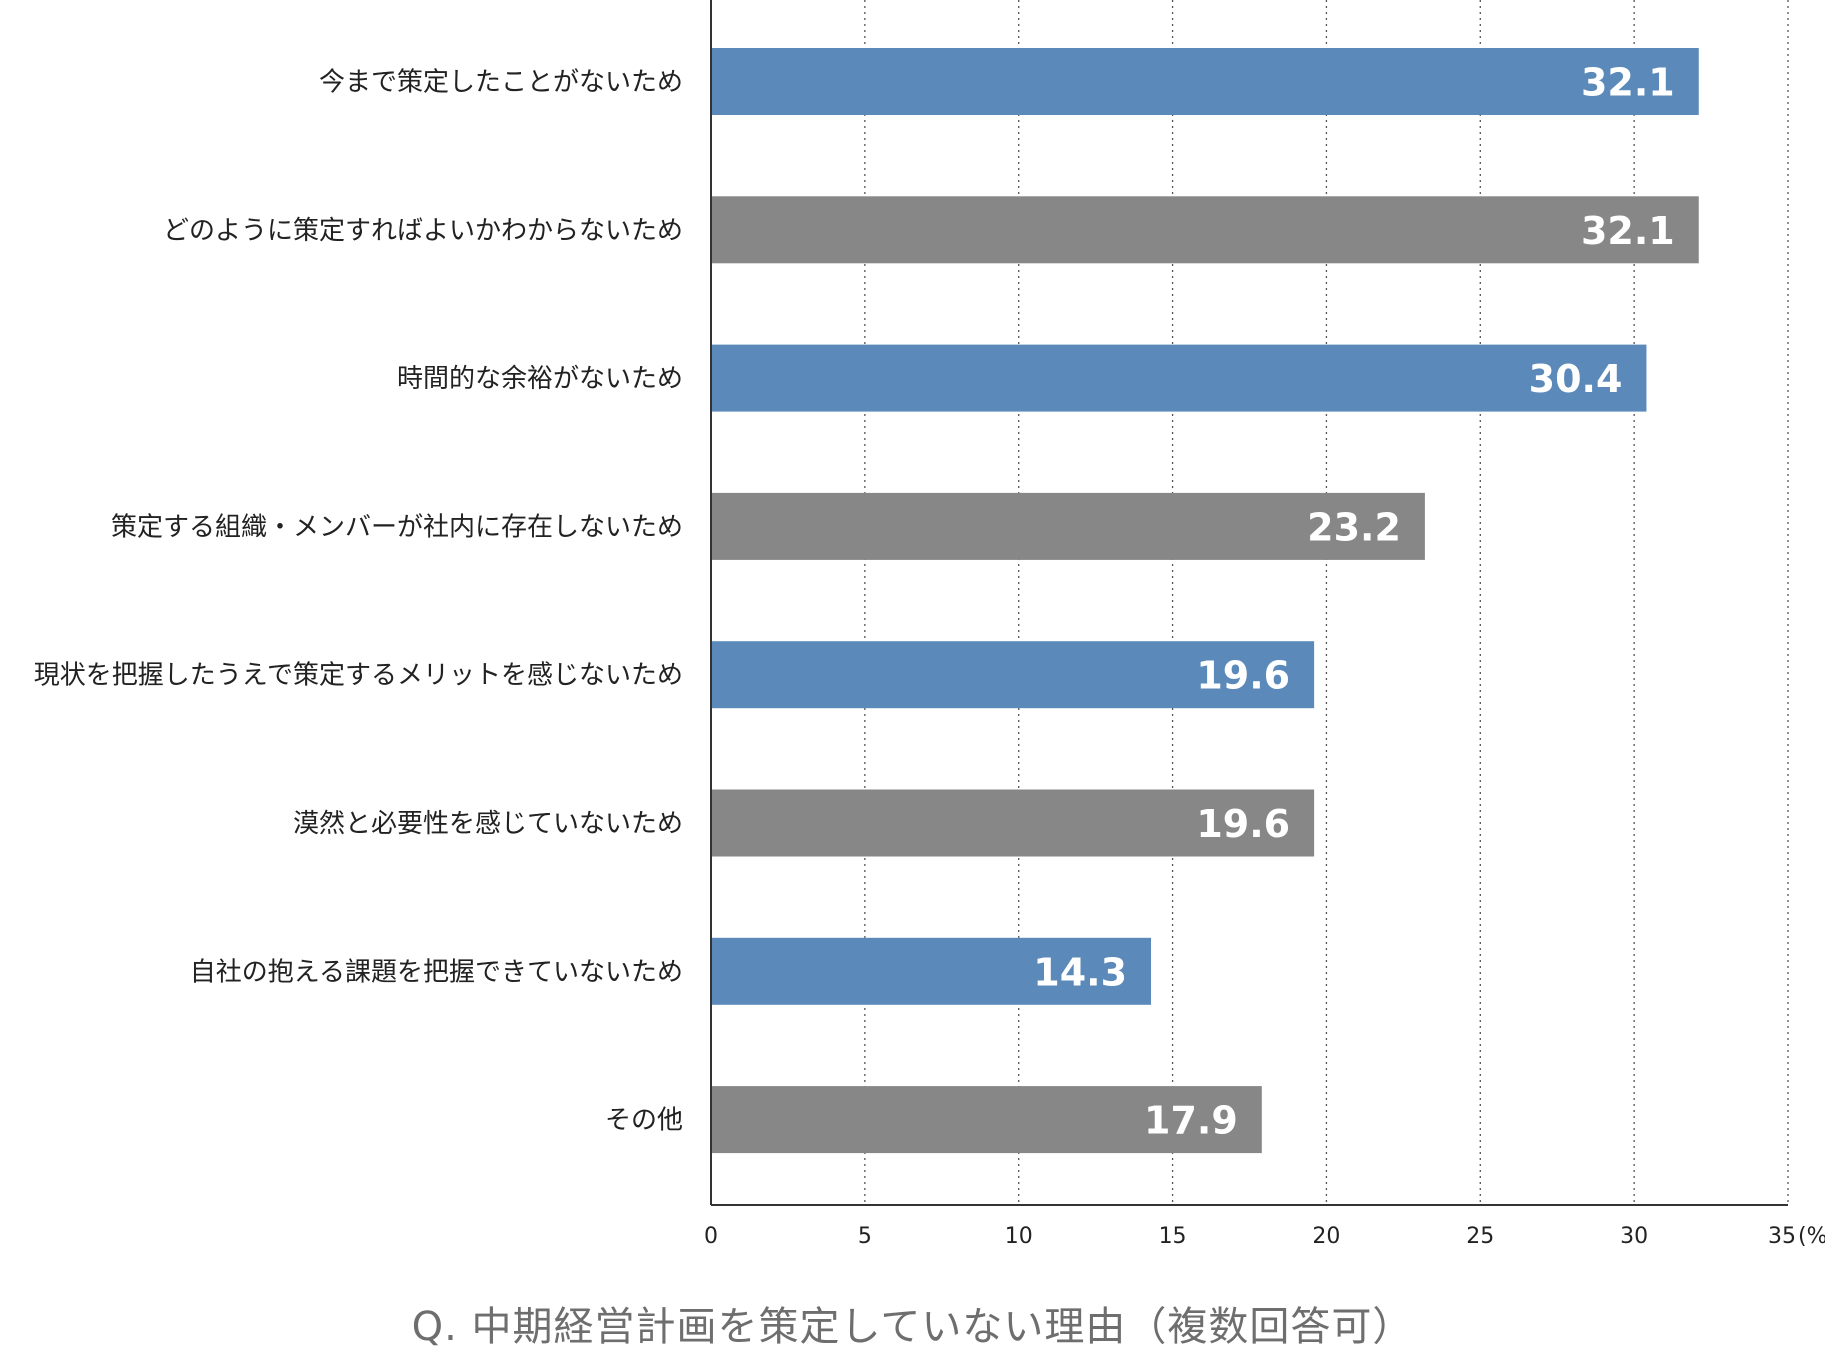 The height and width of the screenshot is (1352, 1825). I want to click on tick-labels: 0 5 10 15 20 25 30 35(%), so click(1264, 1236).